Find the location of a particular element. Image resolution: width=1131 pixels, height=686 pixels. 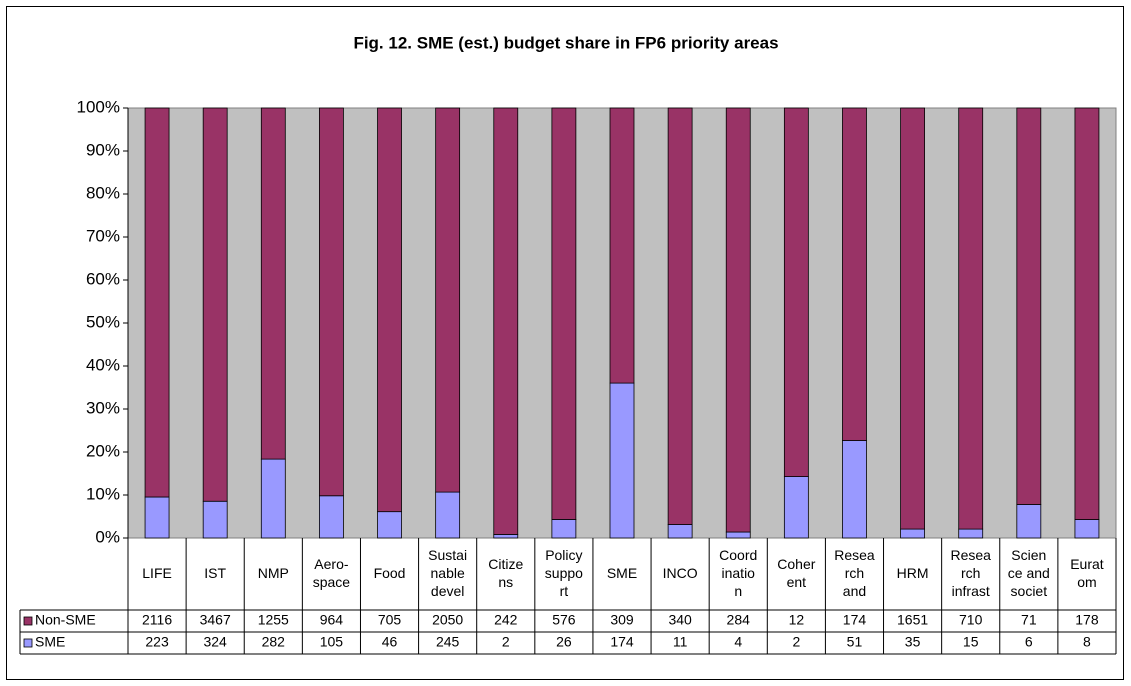

x-tick-label-line: nable is located at coordinates (448, 573).